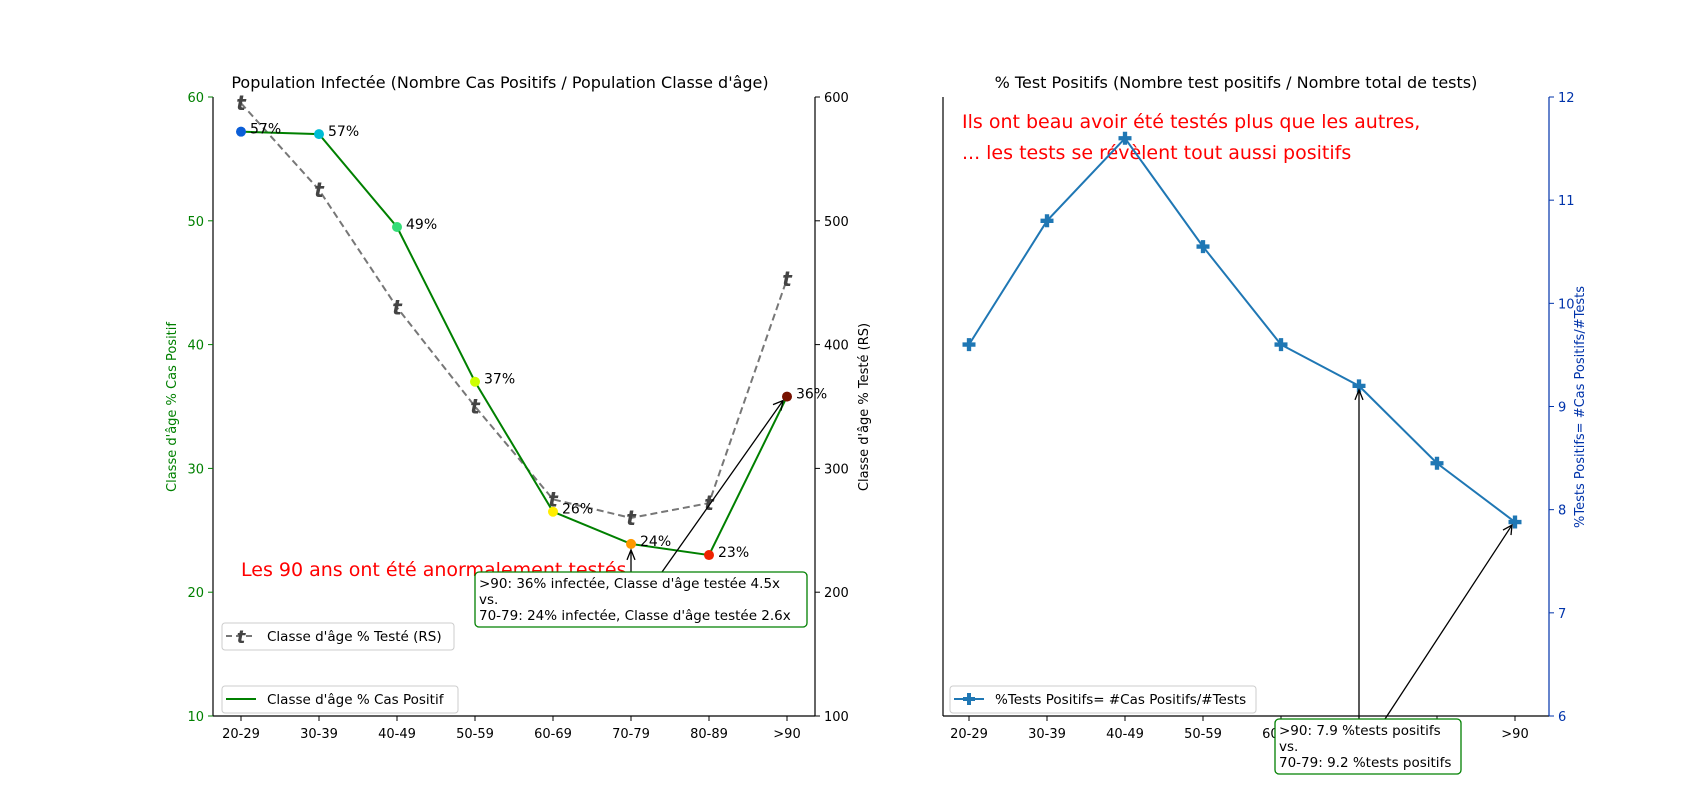  What do you see at coordinates (1562, 614) in the screenshot?
I see `y2-tick-label: 7` at bounding box center [1562, 614].